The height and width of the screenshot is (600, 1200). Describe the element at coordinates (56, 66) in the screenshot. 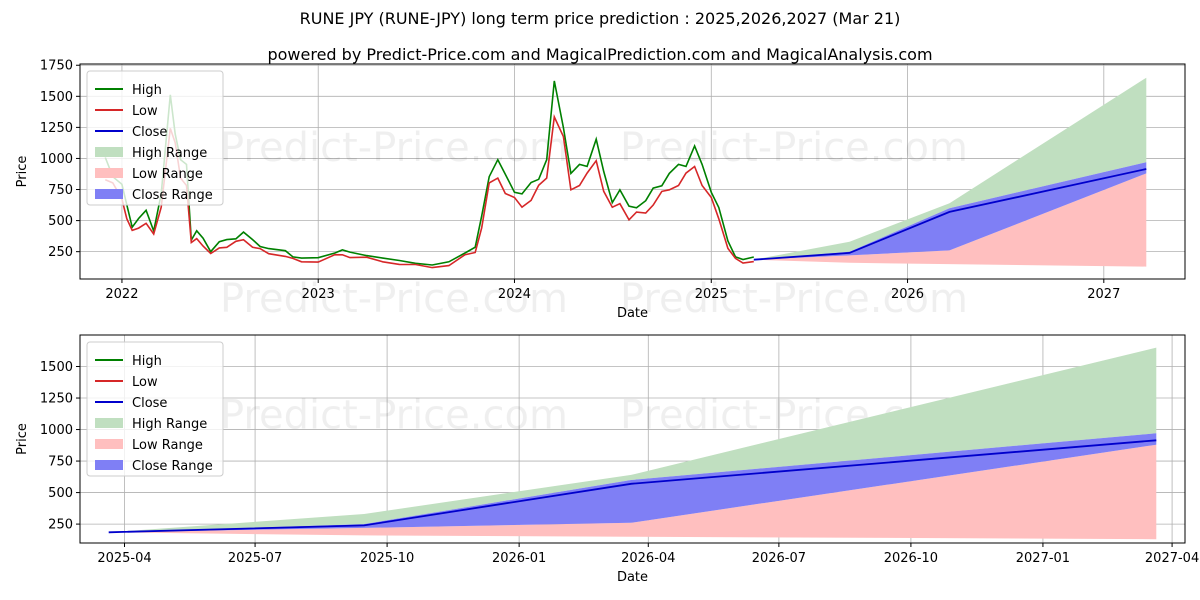

I see `y-tick-label: 1750` at that location.